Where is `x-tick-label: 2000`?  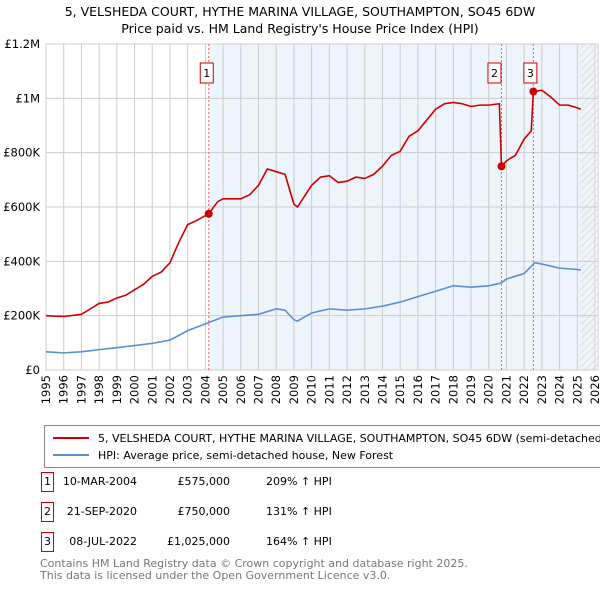
x-tick-label: 2000 is located at coordinates (135, 389).